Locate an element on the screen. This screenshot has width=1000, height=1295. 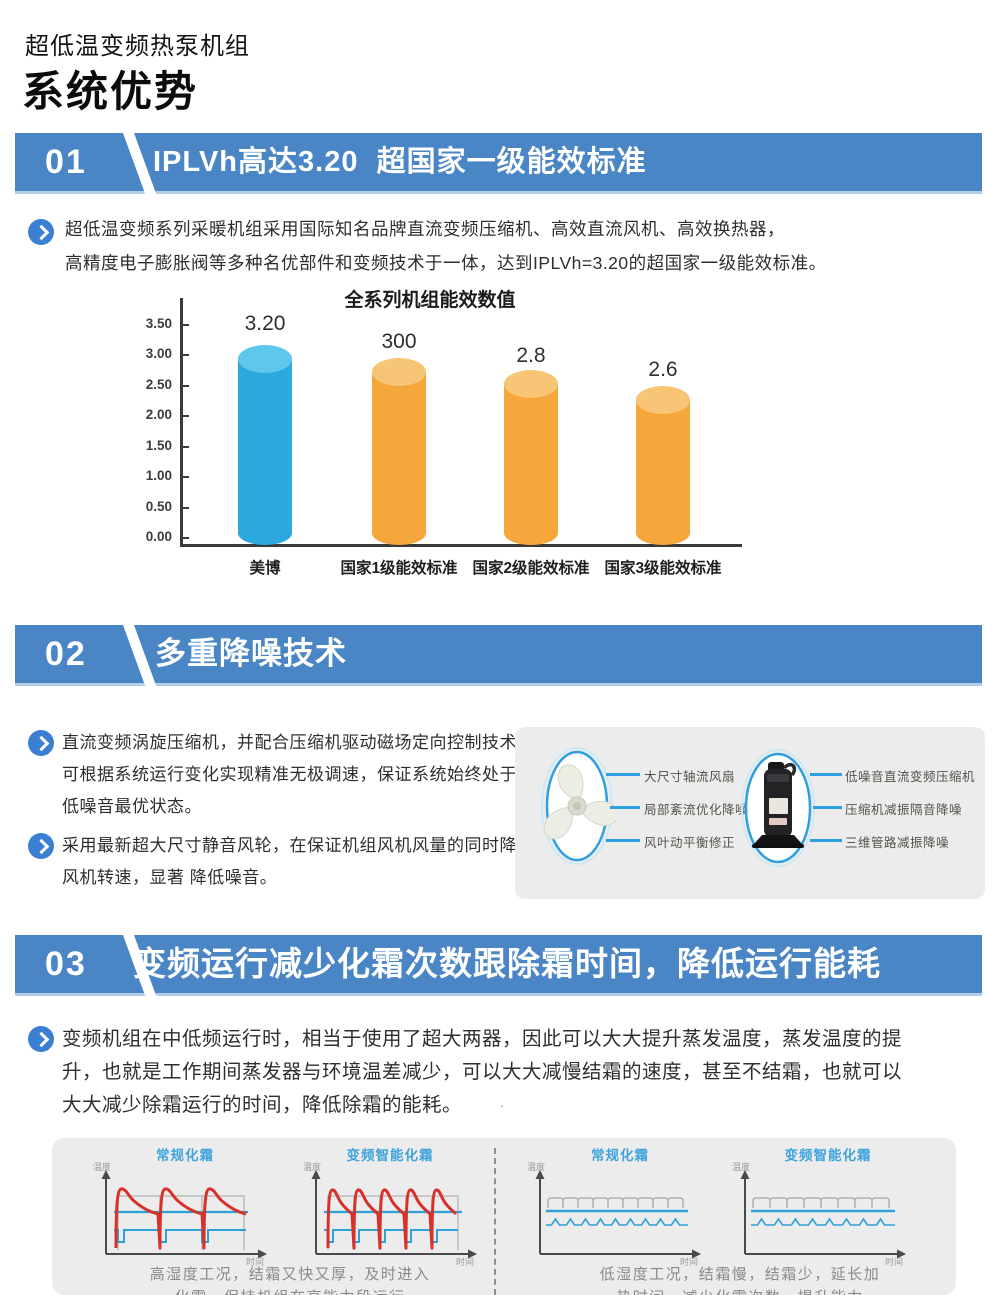
section2-banner: 02 多重降噪技术 is located at coordinates (498, 661).